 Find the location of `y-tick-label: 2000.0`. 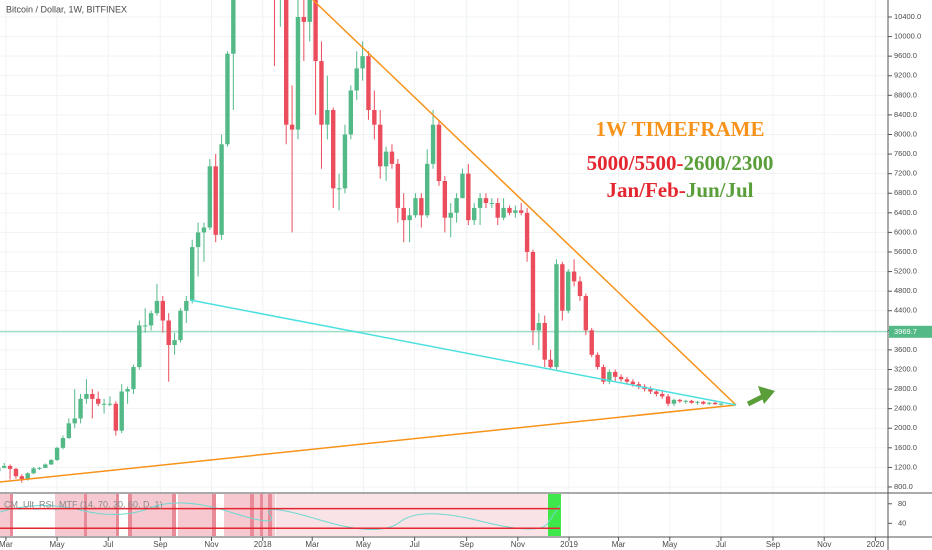

y-tick-label: 2000.0 is located at coordinates (905, 427).